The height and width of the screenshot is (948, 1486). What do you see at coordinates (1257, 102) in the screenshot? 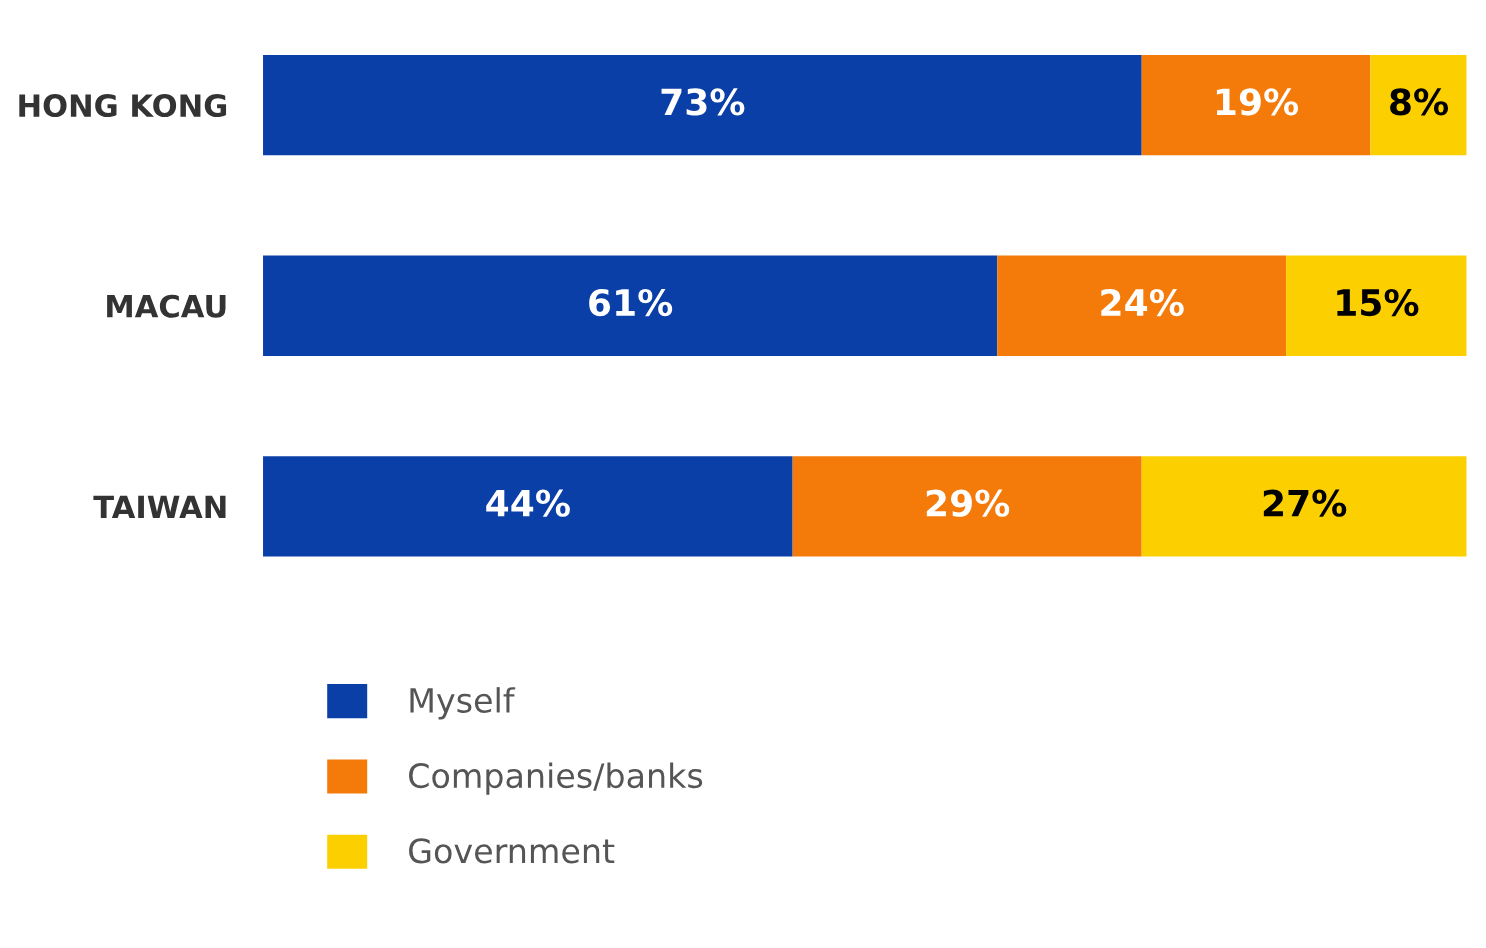
I see `data-label: 19%` at bounding box center [1257, 102].